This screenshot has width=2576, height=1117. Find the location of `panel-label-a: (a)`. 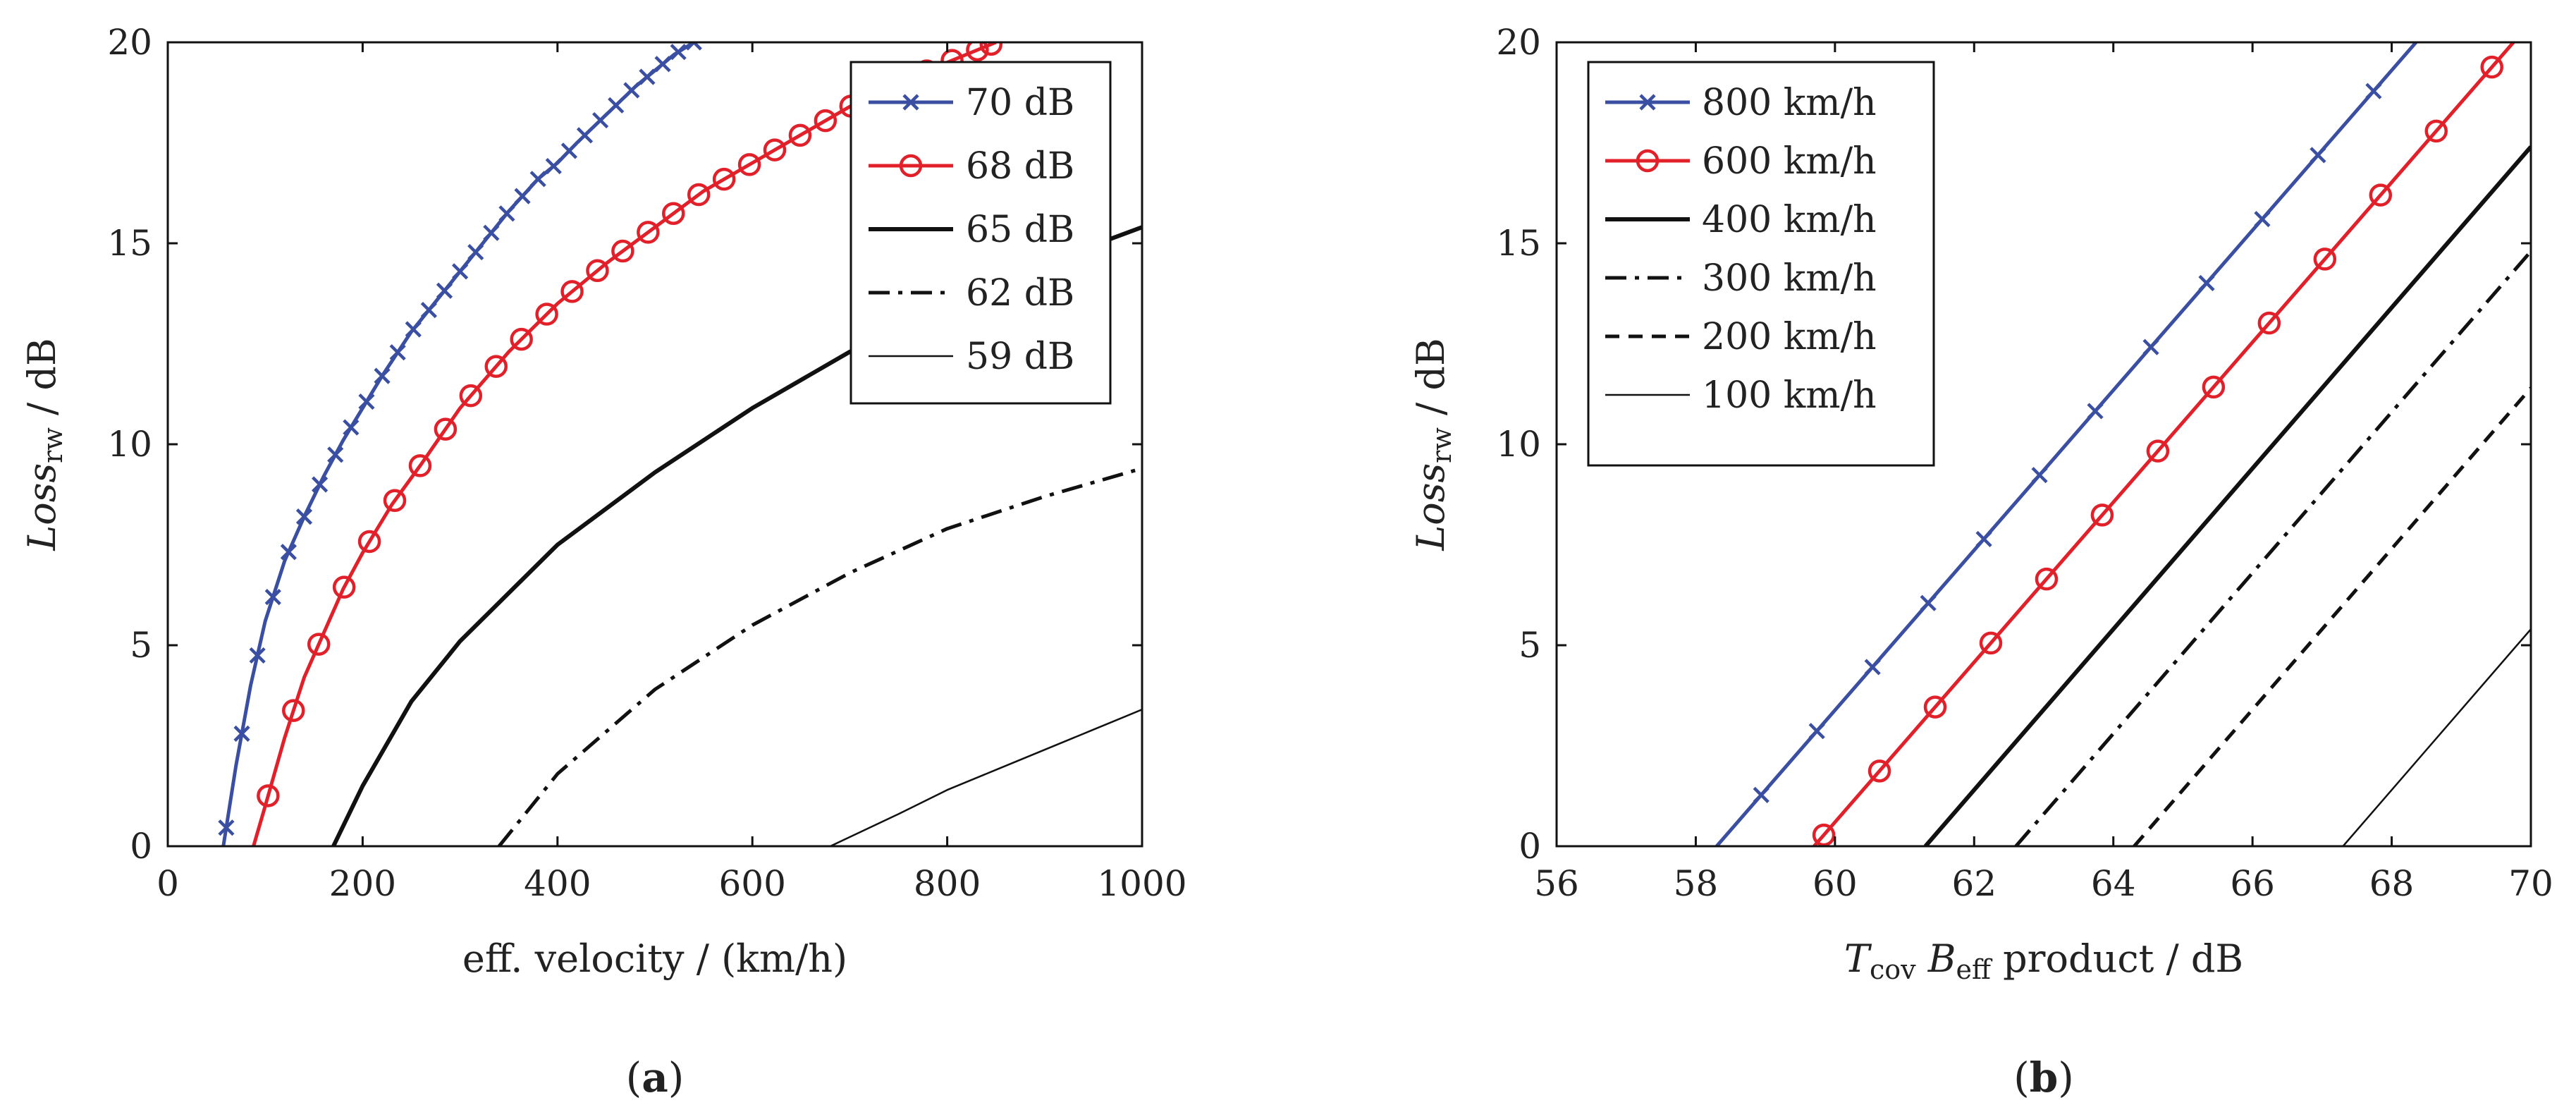

panel-label-a: (a) is located at coordinates (655, 1077).